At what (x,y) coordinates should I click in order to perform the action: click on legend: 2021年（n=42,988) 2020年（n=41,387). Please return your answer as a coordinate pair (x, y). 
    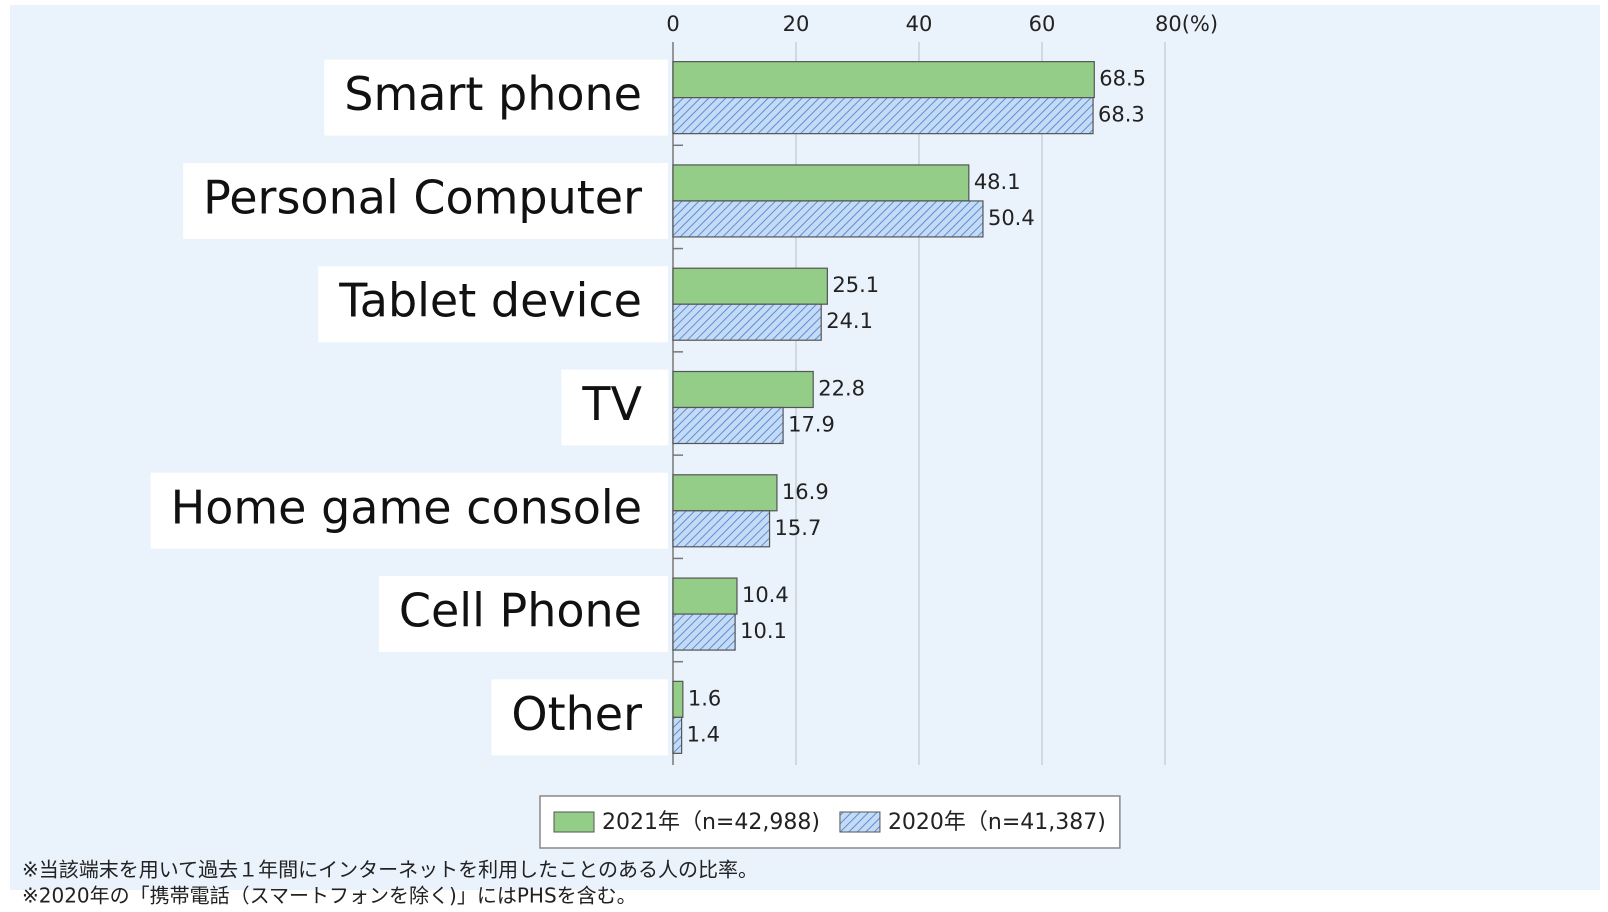
    Looking at the image, I should click on (830, 822).